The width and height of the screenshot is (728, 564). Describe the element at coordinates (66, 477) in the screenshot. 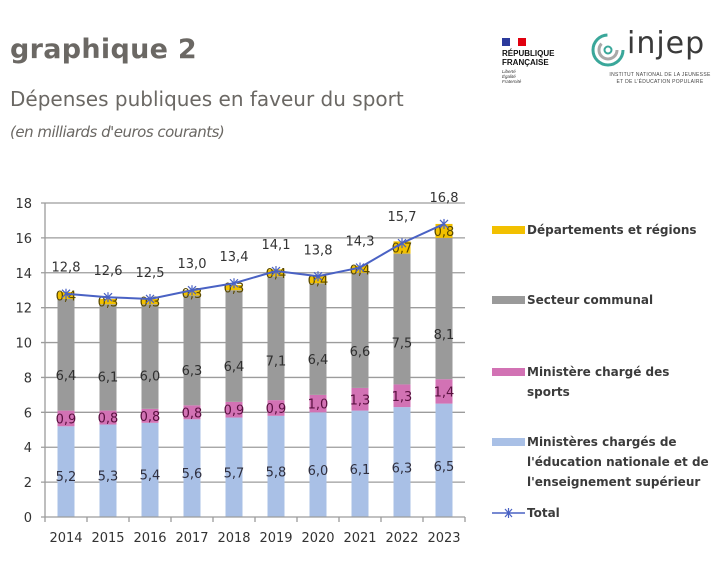

I see `segment-label: 5,2` at that location.